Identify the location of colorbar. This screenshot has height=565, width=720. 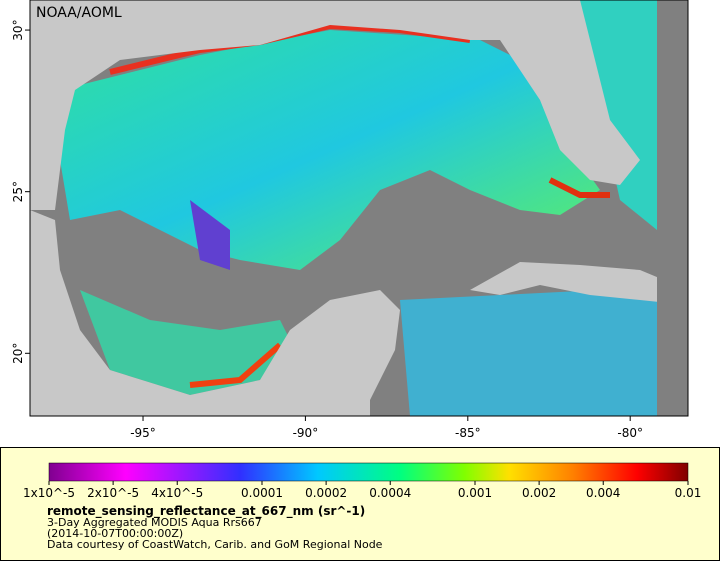
(368, 472).